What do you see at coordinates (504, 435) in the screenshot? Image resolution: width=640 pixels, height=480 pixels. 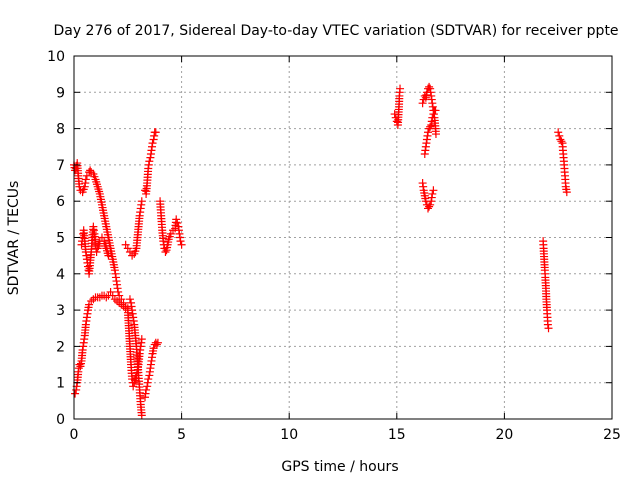 I see `x-tick-label: 20` at bounding box center [504, 435].